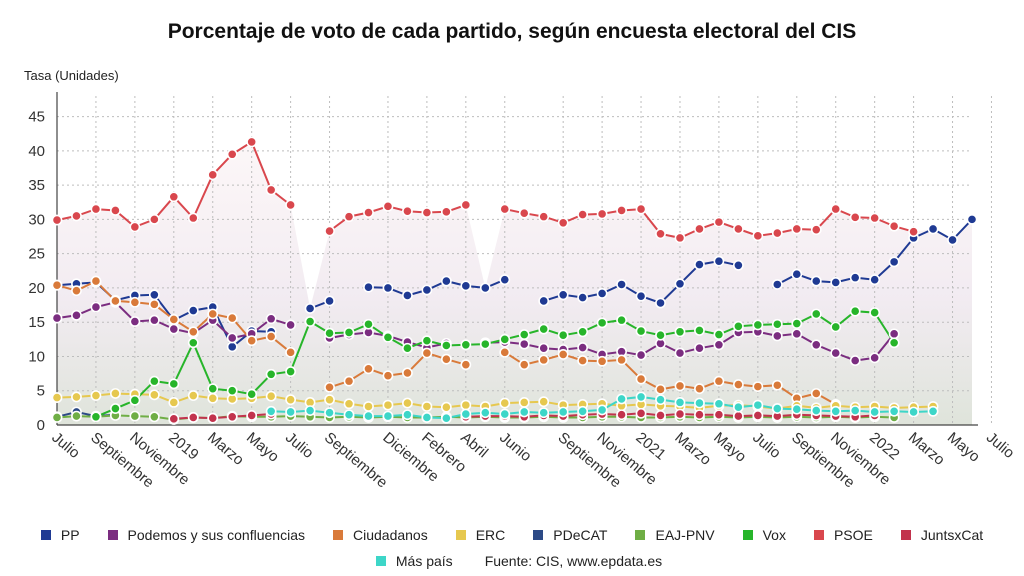 The width and height of the screenshot is (1024, 576). I want to click on y-tick-label: 0, so click(41, 425).